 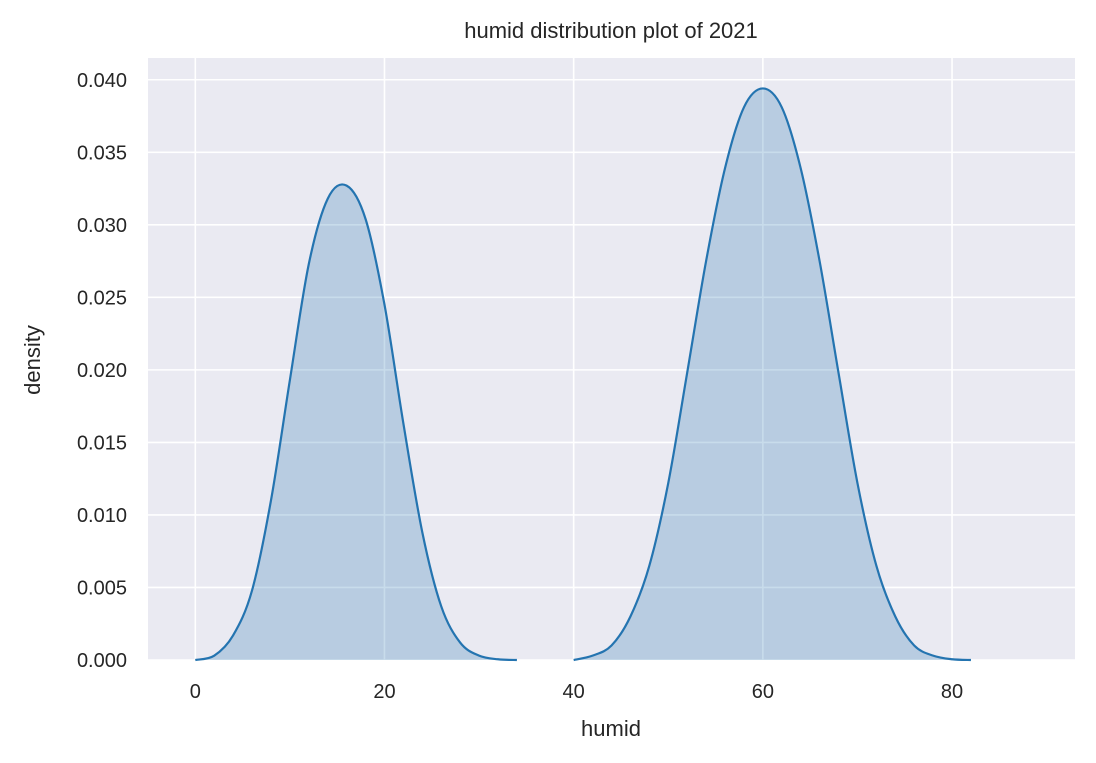 I want to click on y-tick-label: 0.030, so click(x=102, y=226).